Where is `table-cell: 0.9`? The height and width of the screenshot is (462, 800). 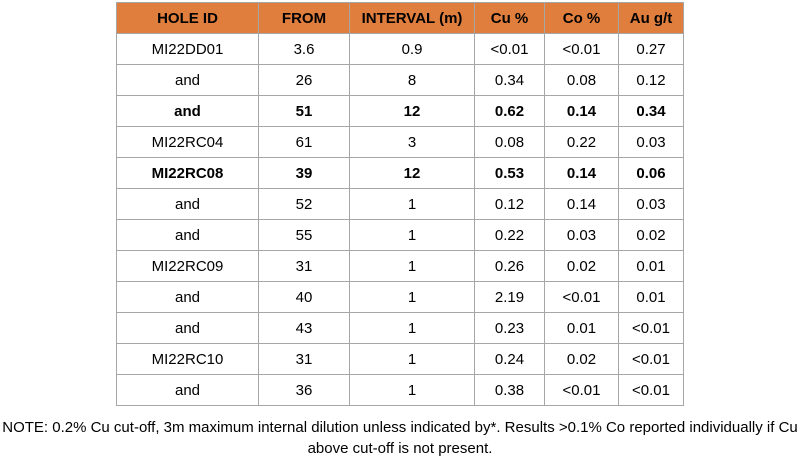
table-cell: 0.9 is located at coordinates (412, 49).